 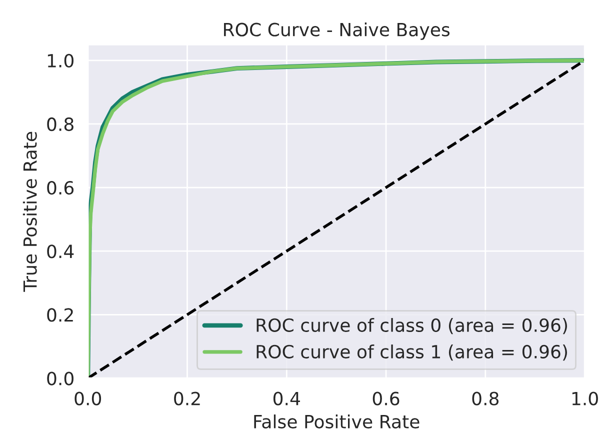 What do you see at coordinates (187, 399) in the screenshot?
I see `x-tick-label: 0.2` at bounding box center [187, 399].